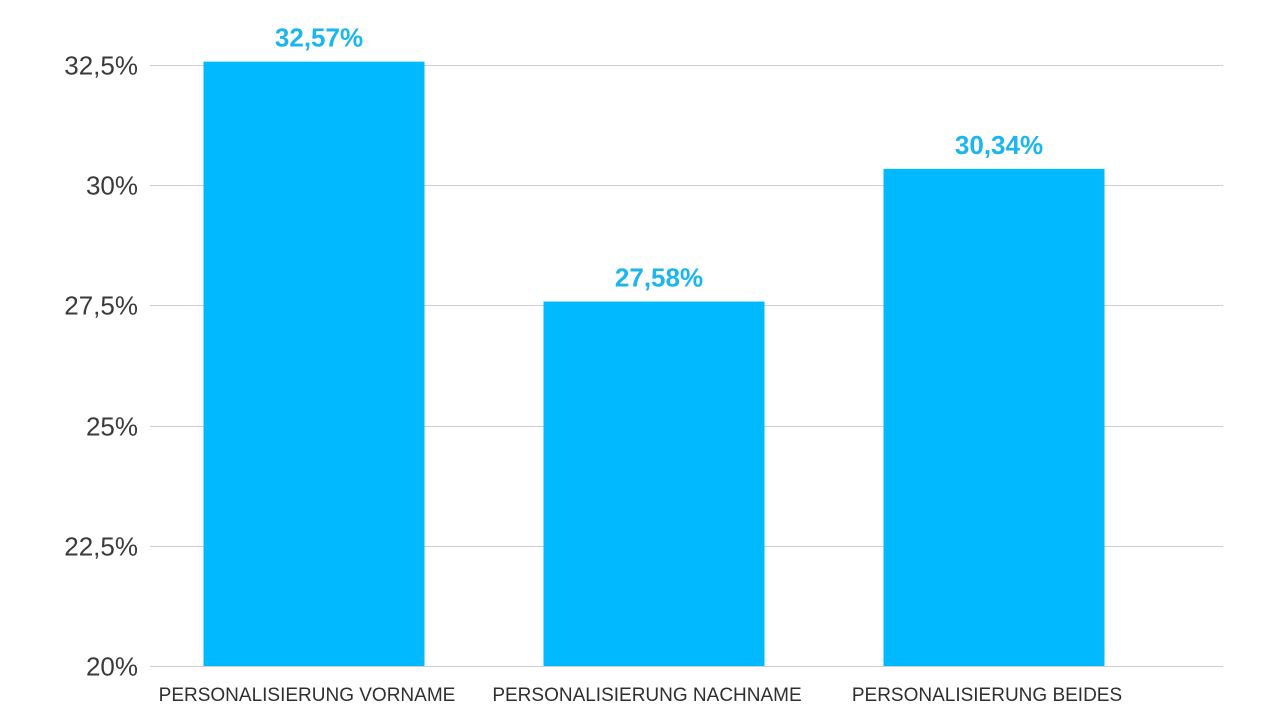  What do you see at coordinates (646, 695) in the screenshot?
I see `category-label: PERSONALISIERUNG NACHNAME` at bounding box center [646, 695].